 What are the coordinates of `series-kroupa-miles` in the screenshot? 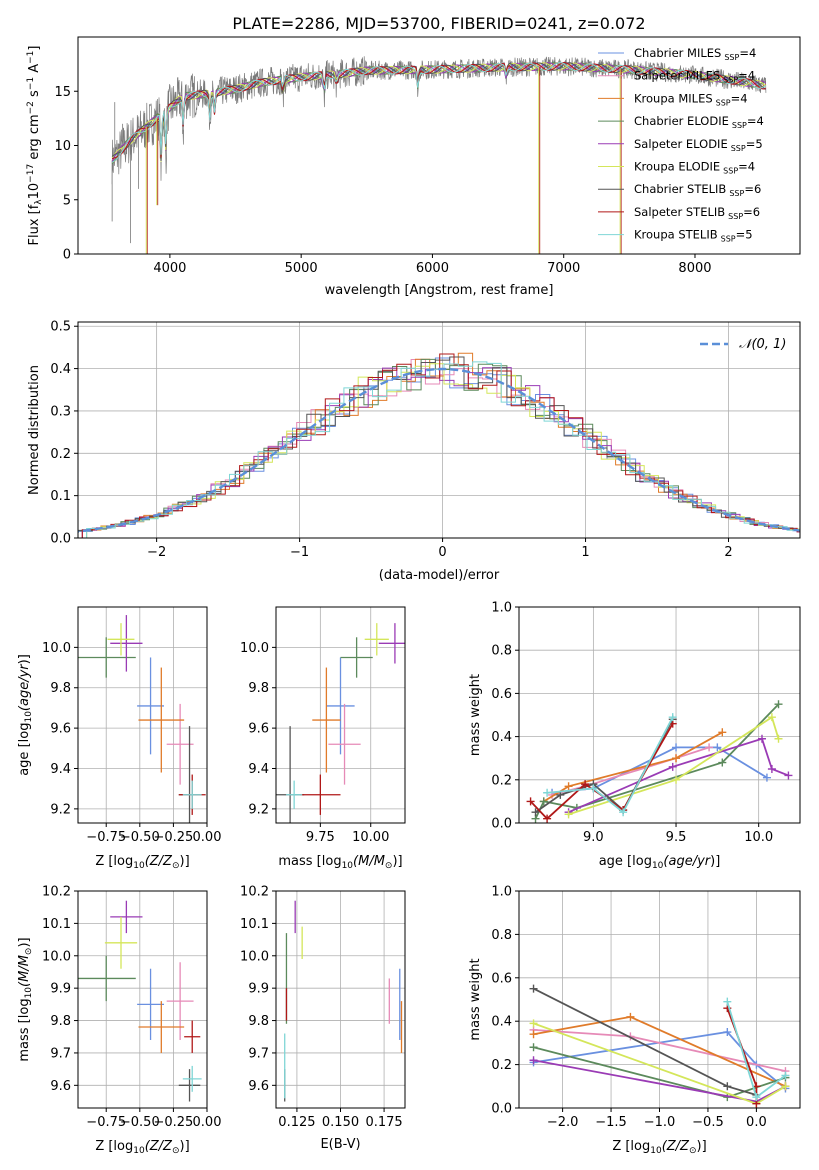 It's located at (633, 767).